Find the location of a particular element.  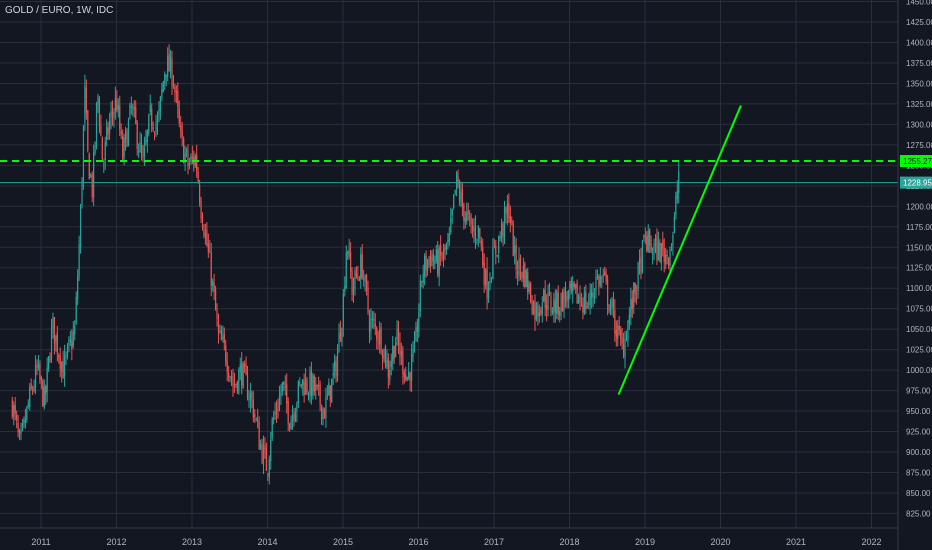

x-tick-label: 2017 is located at coordinates (494, 542).